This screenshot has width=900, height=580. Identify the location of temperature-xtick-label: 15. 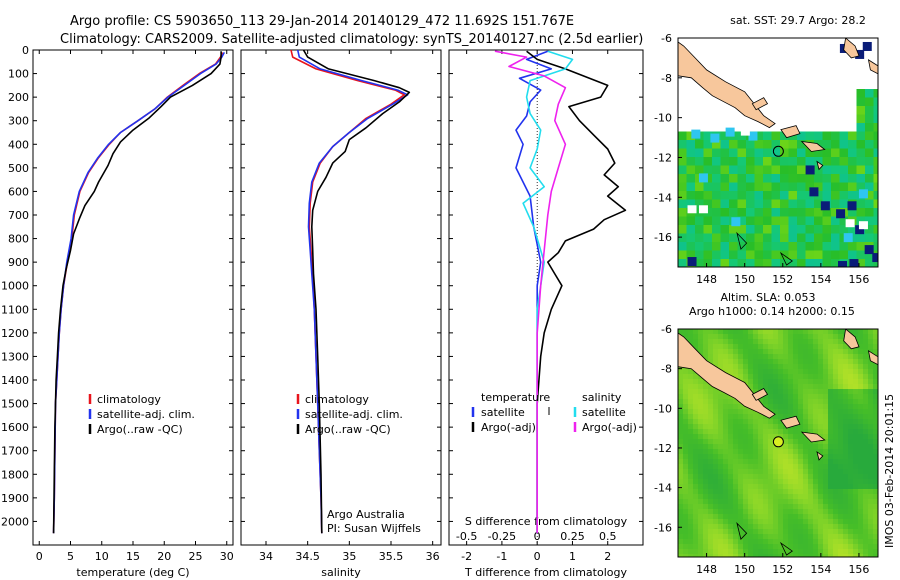
(133, 556).